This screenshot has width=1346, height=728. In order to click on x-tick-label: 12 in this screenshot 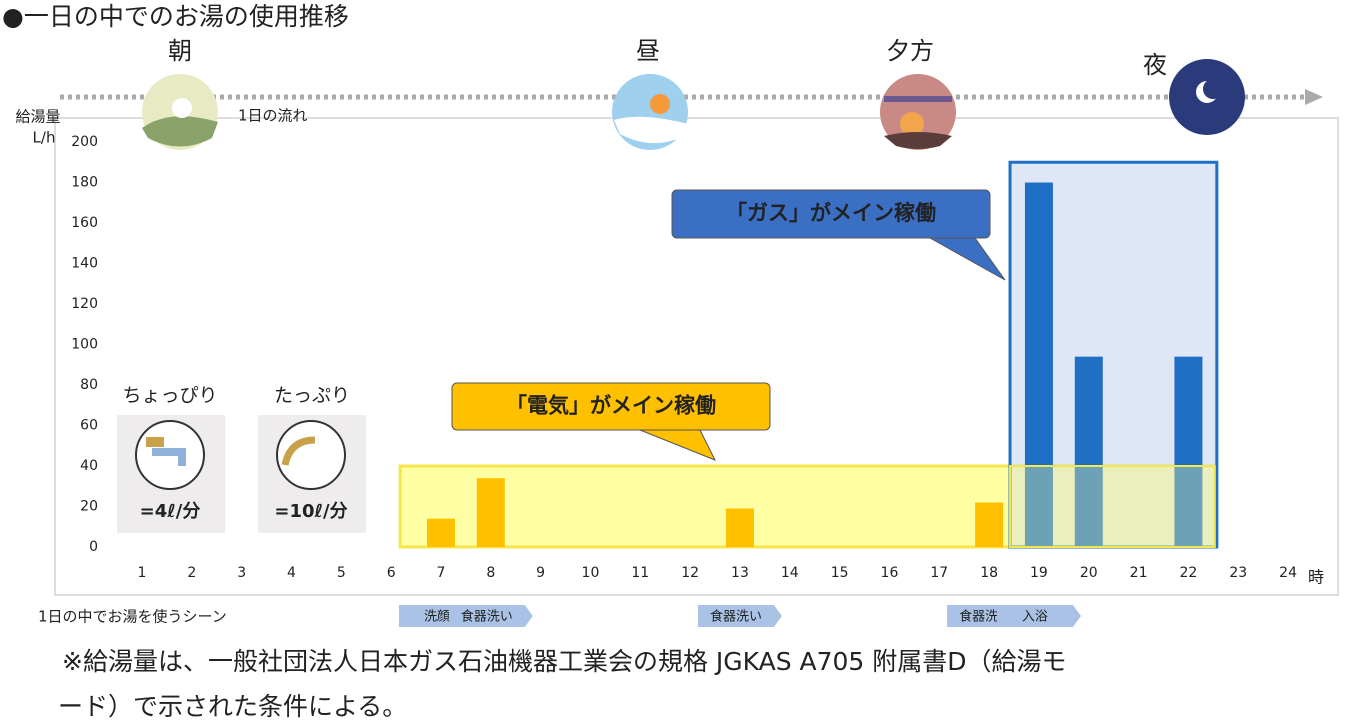, I will do `click(690, 573)`.